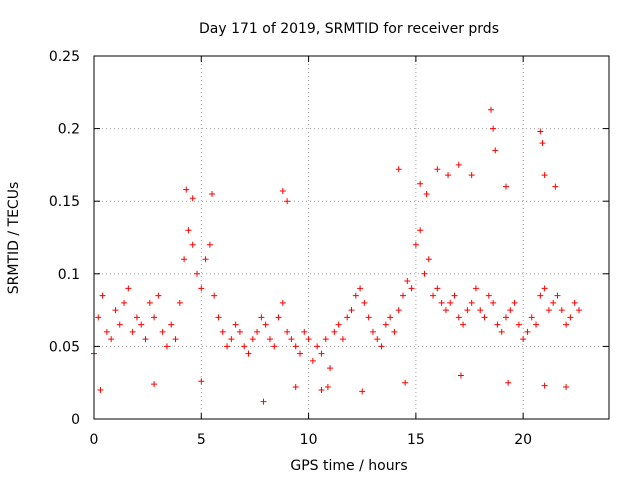  Describe the element at coordinates (201, 440) in the screenshot. I see `x-tick-label: 5` at that location.